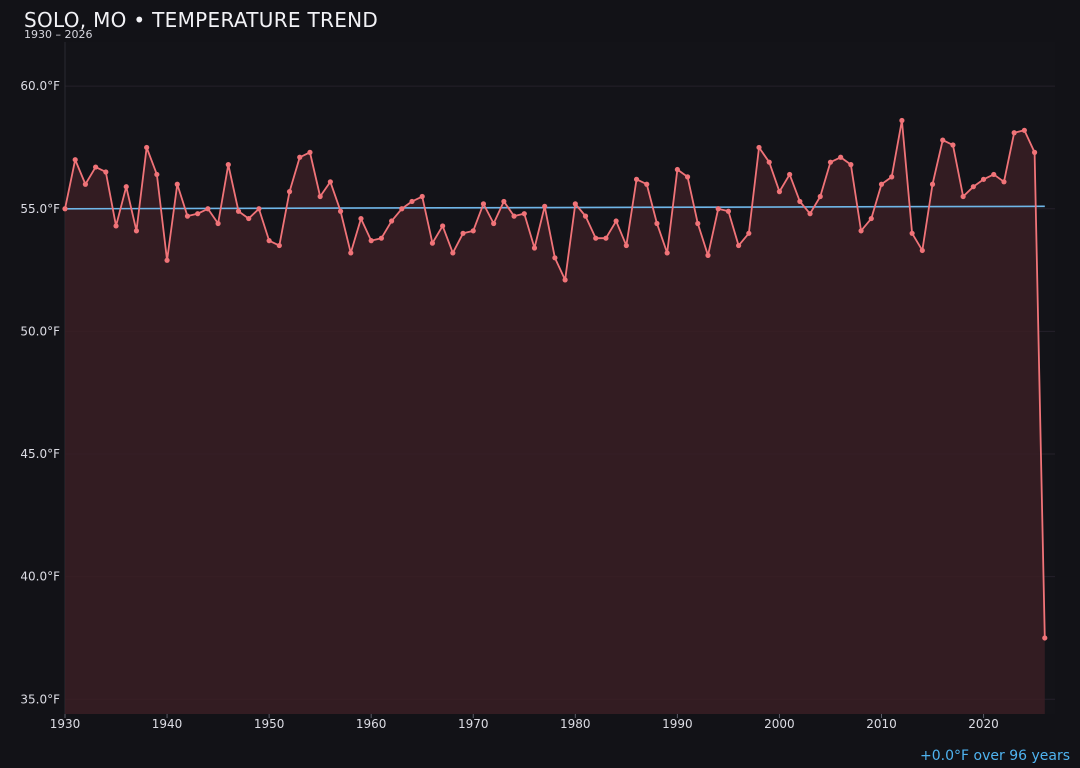 This screenshot has height=768, width=1080. What do you see at coordinates (881, 724) in the screenshot?
I see `x-tick-label: 2010` at bounding box center [881, 724].